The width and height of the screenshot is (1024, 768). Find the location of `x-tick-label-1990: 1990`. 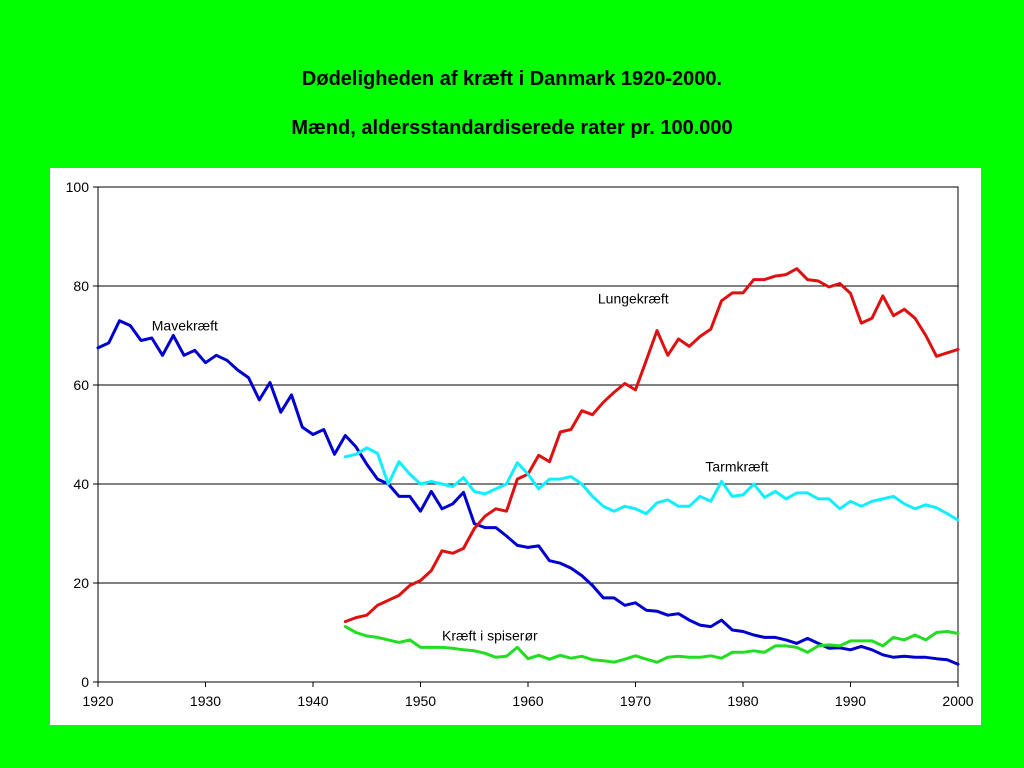

x-tick-label-1990: 1990 is located at coordinates (850, 701).